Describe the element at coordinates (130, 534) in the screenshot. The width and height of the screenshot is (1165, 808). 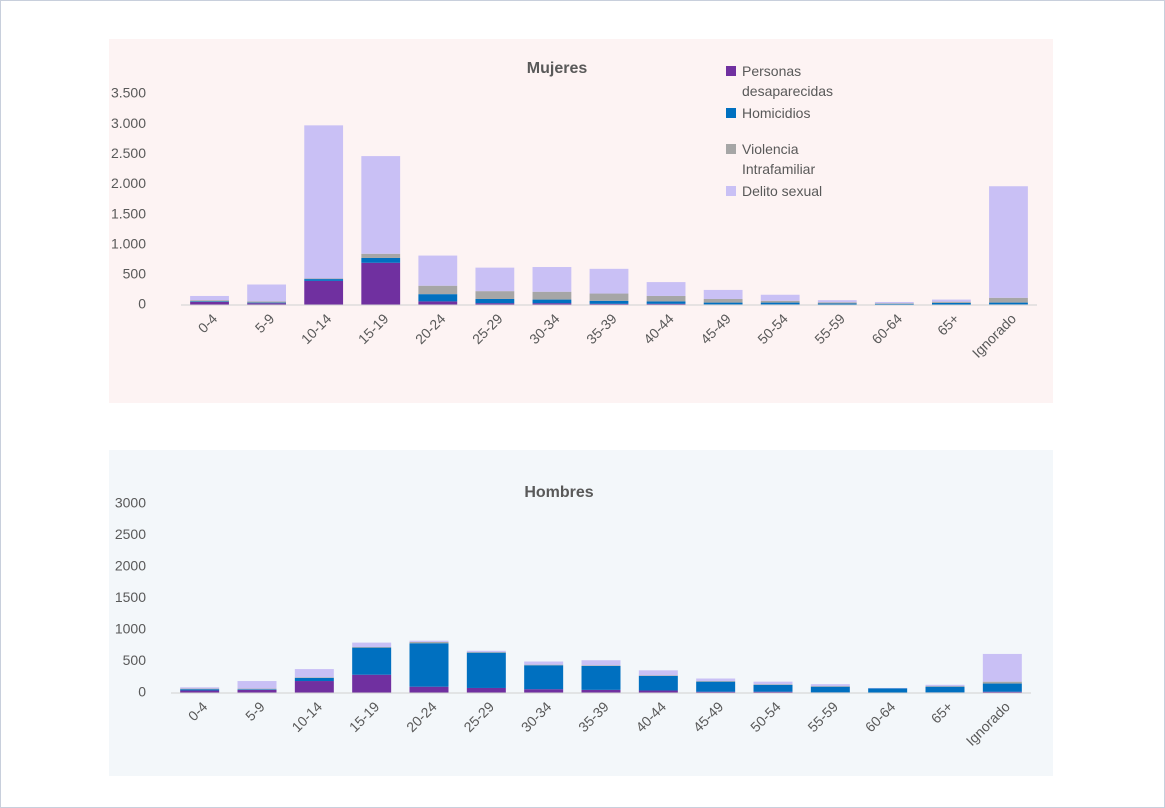
I see `y-tick-label: 2500` at that location.